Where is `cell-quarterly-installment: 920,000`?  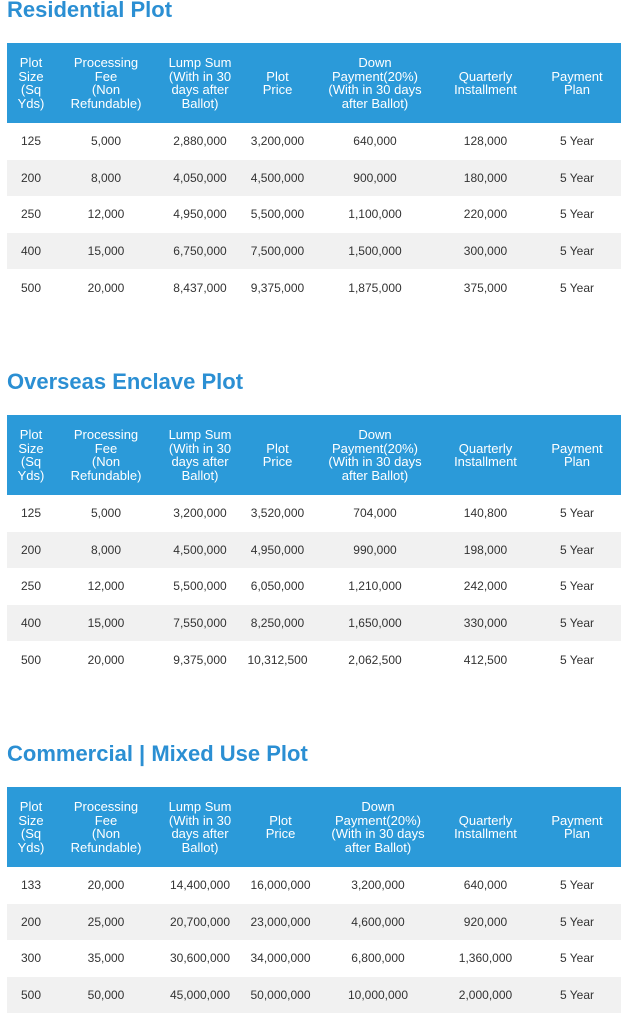 cell-quarterly-installment: 920,000 is located at coordinates (485, 922).